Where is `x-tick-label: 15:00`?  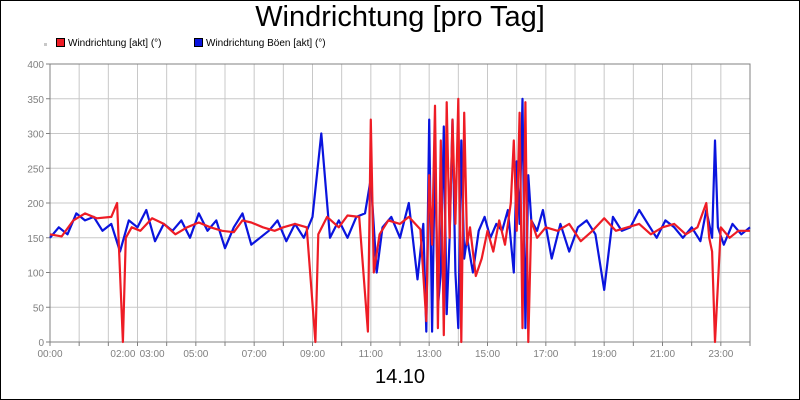
x-tick-label: 15:00 is located at coordinates (487, 354).